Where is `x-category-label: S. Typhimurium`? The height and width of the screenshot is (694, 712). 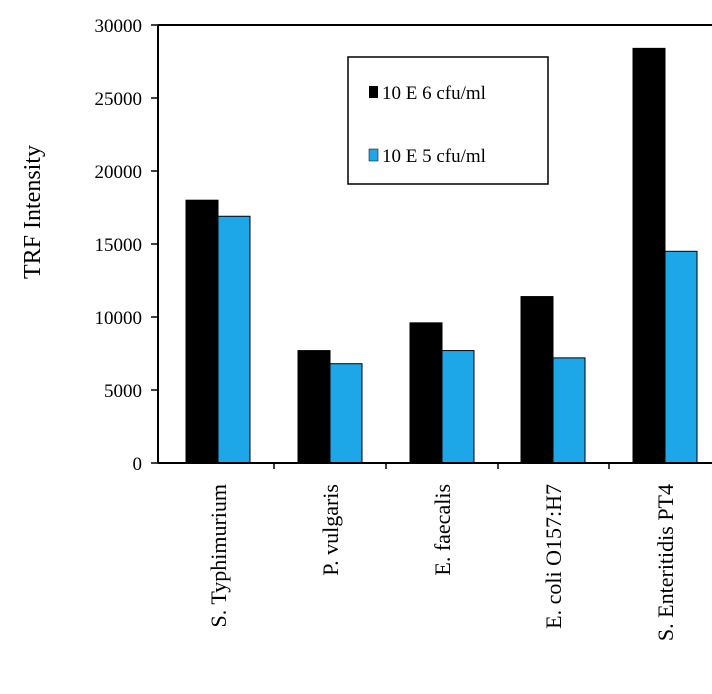
x-category-label: S. Typhimurium is located at coordinates (218, 556).